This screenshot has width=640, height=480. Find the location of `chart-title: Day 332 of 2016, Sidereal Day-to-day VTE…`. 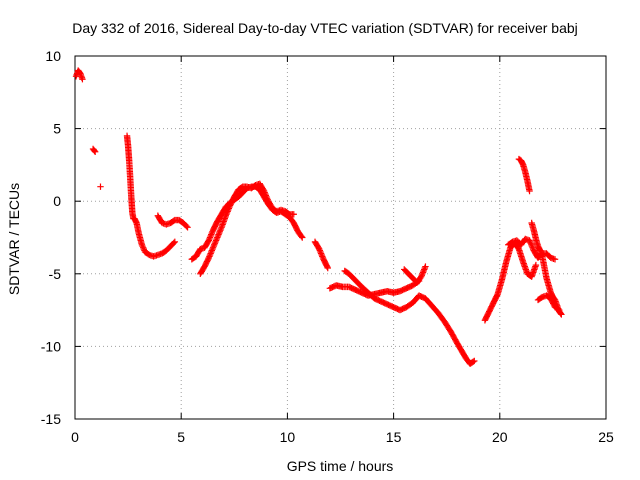

chart-title: Day 332 of 2016, Sidereal Day-to-day VTE… is located at coordinates (325, 28).